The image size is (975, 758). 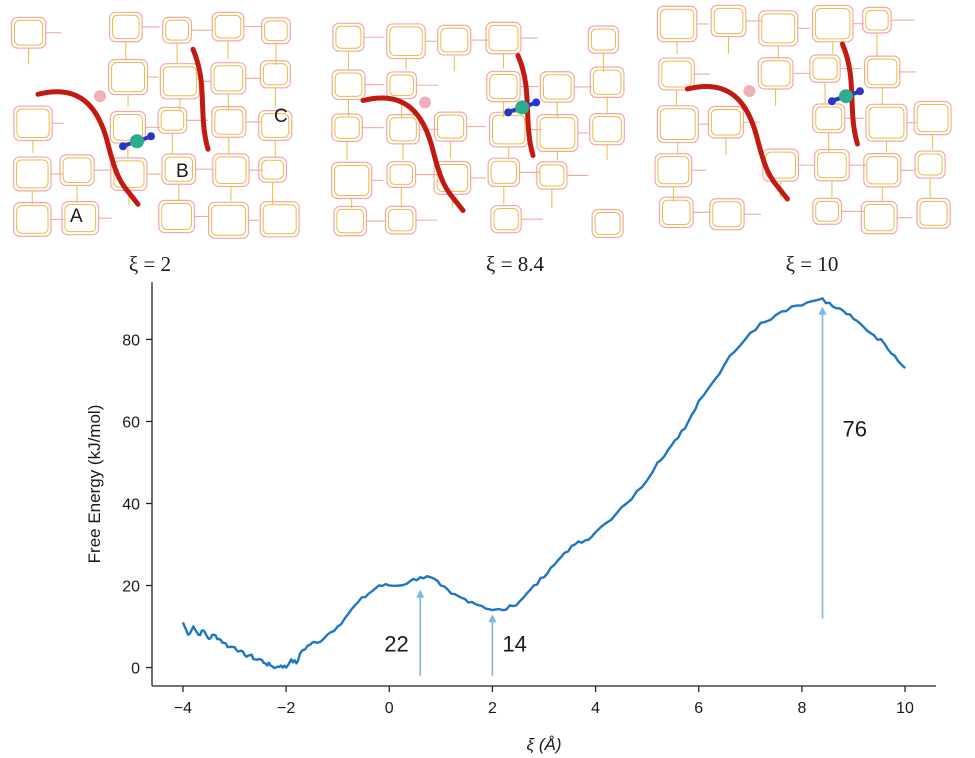 I want to click on y-tick-label: 80, so click(x=131, y=340).